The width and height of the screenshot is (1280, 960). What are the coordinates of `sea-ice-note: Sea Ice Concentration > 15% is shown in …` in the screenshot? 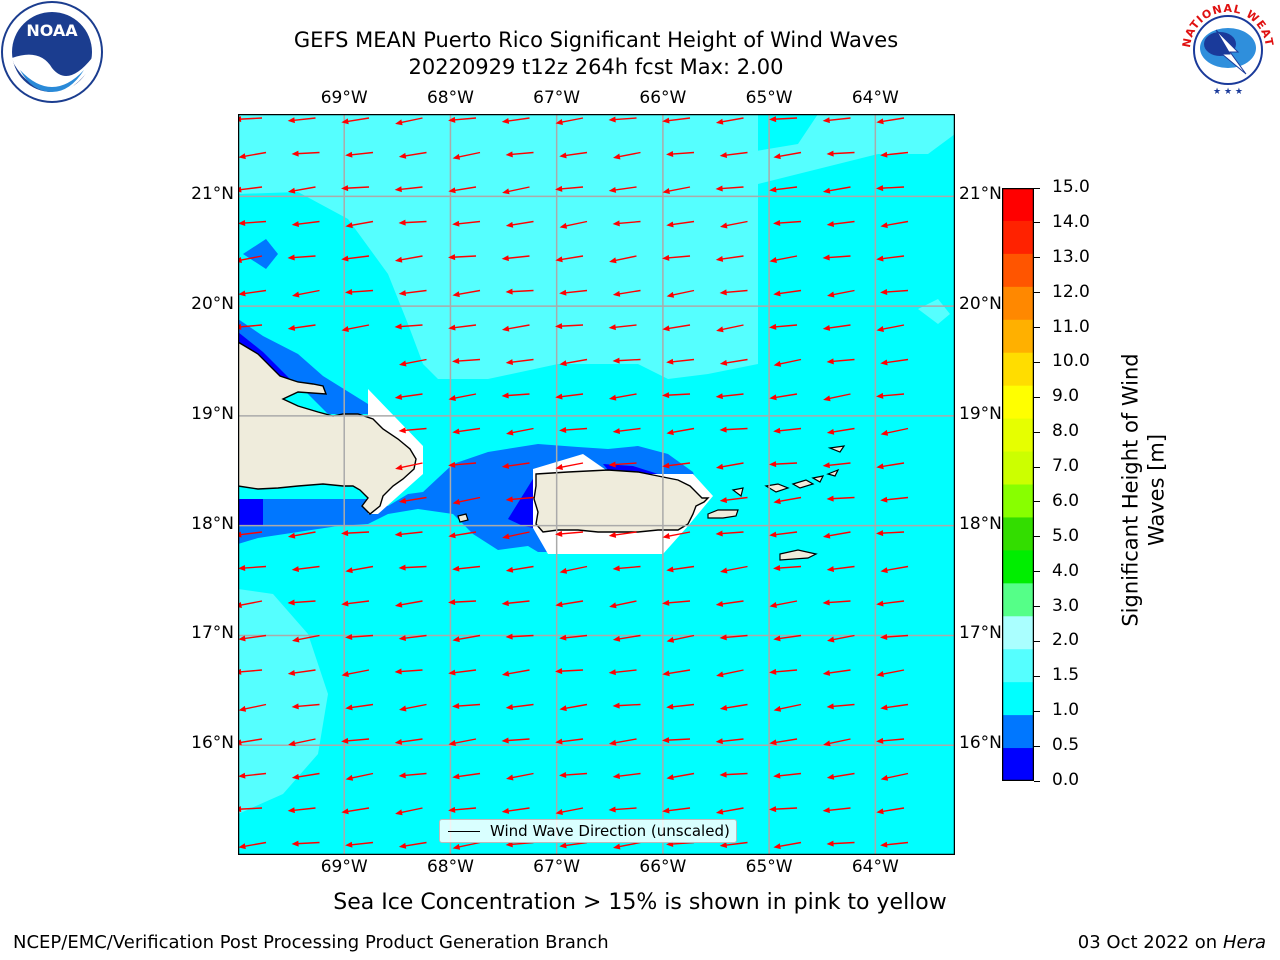 It's located at (640, 902).